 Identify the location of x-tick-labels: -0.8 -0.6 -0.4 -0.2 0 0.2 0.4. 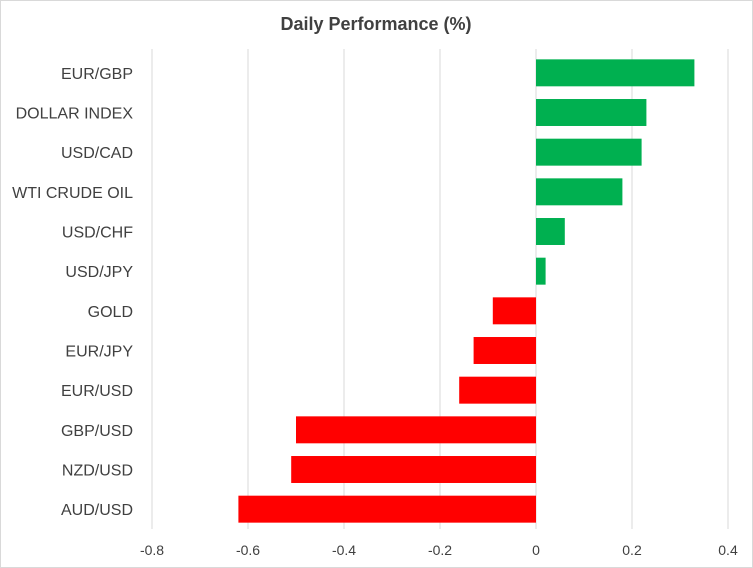
(439, 550).